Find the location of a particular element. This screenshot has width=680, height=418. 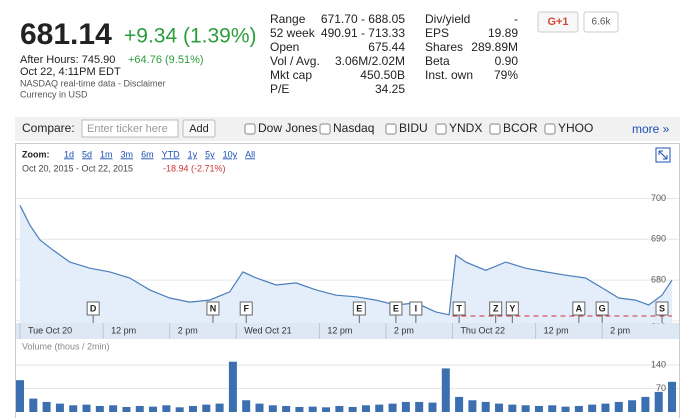

stat-value: 289.89M is located at coordinates (494, 47).